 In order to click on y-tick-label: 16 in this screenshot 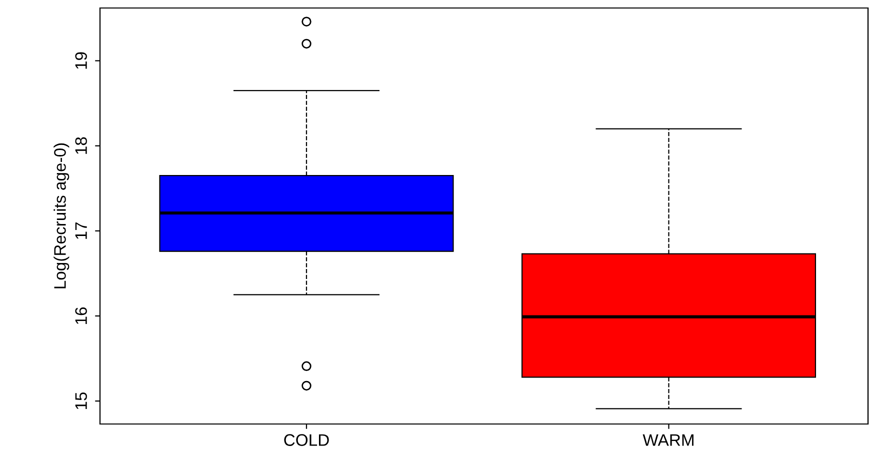, I will do `click(81, 315)`.